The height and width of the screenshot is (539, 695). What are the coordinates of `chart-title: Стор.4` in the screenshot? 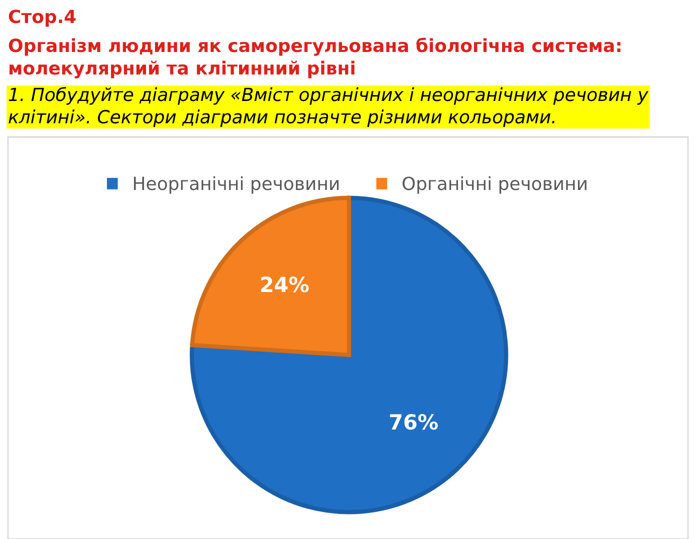 It's located at (42, 18).